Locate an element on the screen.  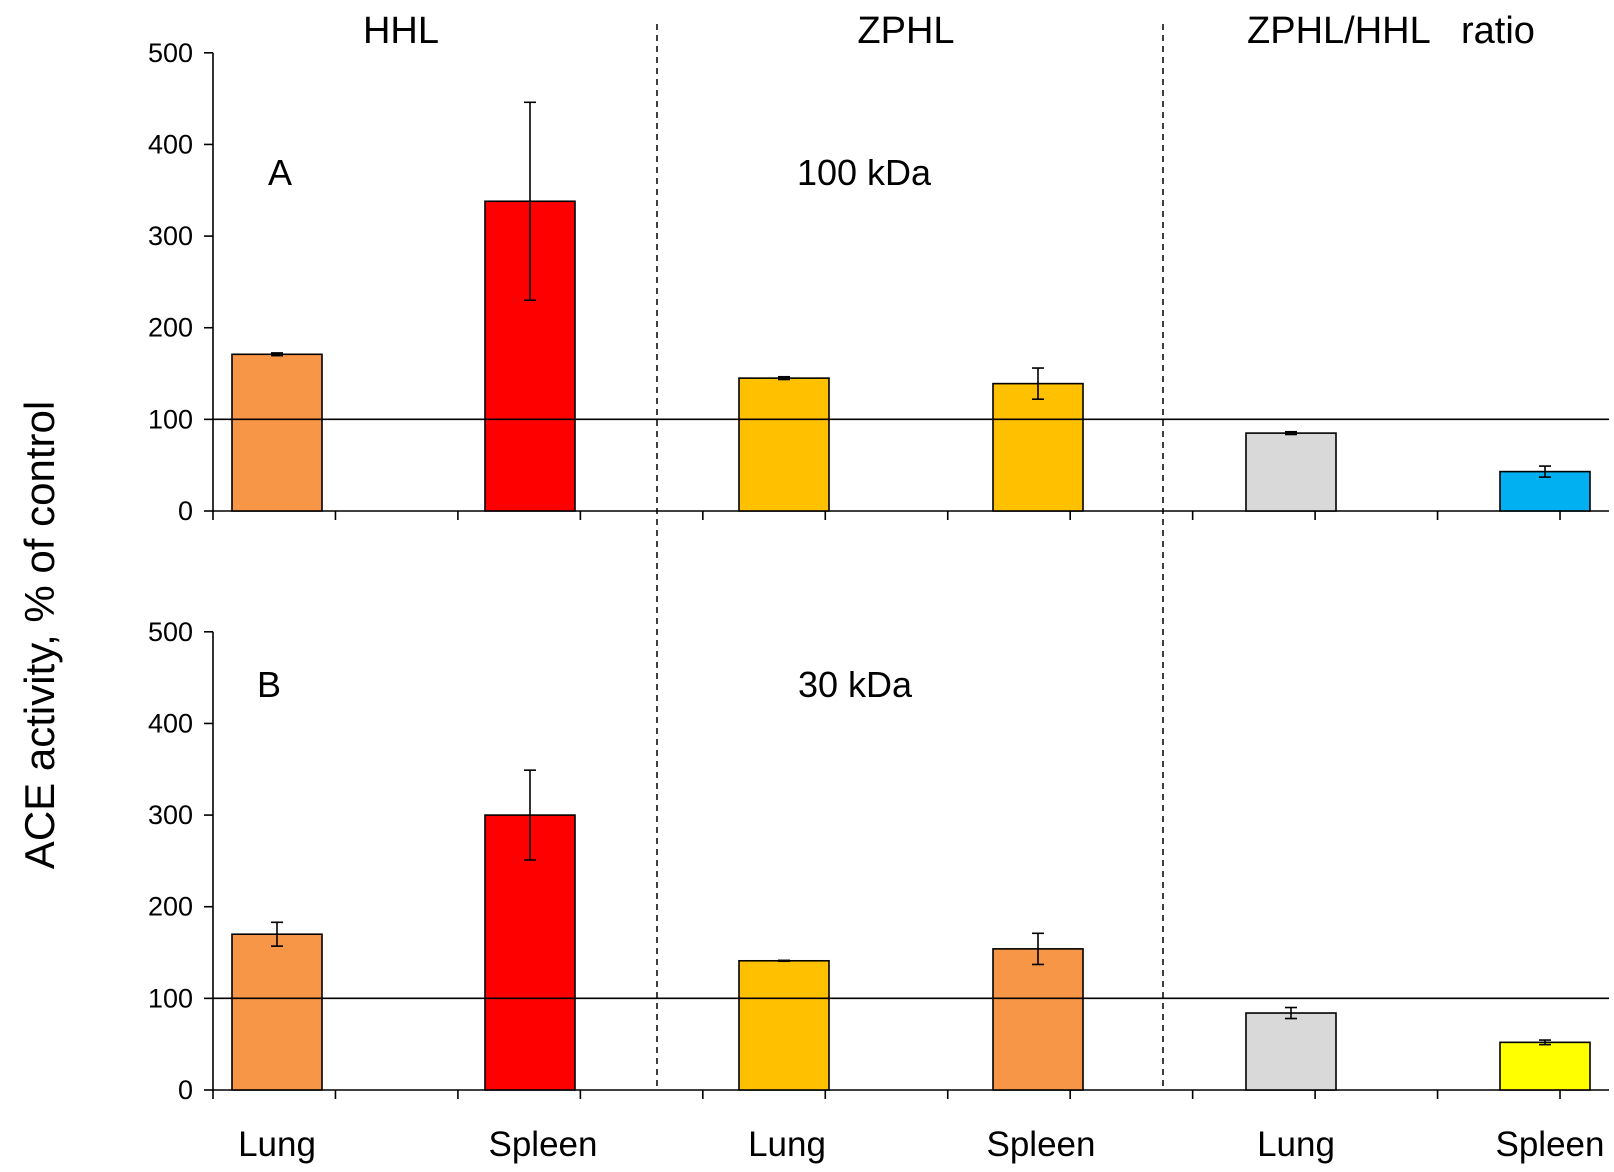
group-label-ratio: ZPHL/HHL ratio is located at coordinates (1391, 31).